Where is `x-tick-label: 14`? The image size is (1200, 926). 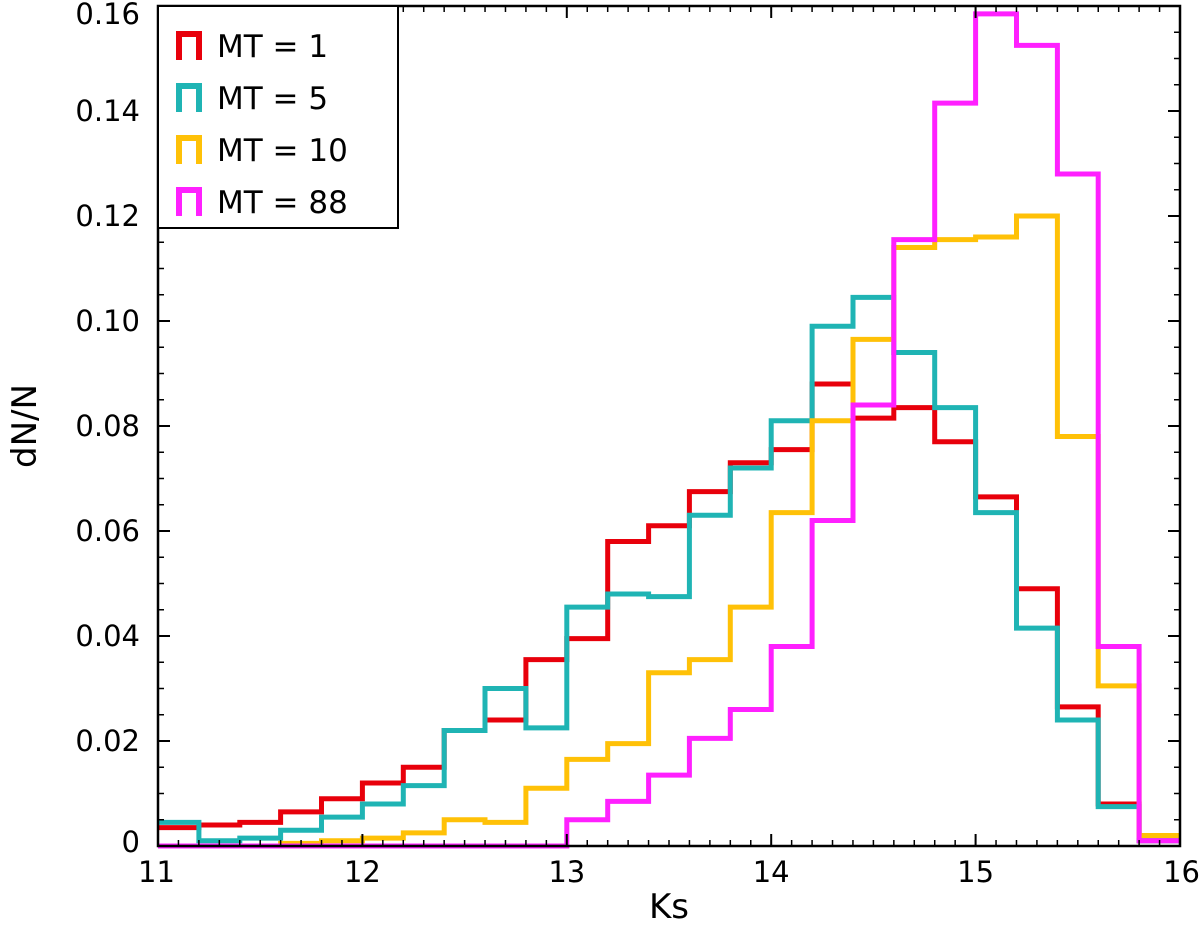 x-tick-label: 14 is located at coordinates (771, 872).